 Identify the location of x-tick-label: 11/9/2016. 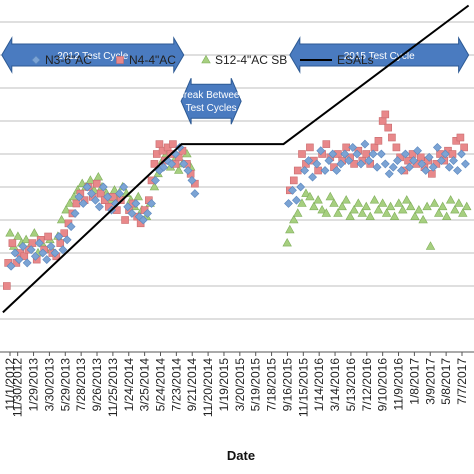
(399, 384).